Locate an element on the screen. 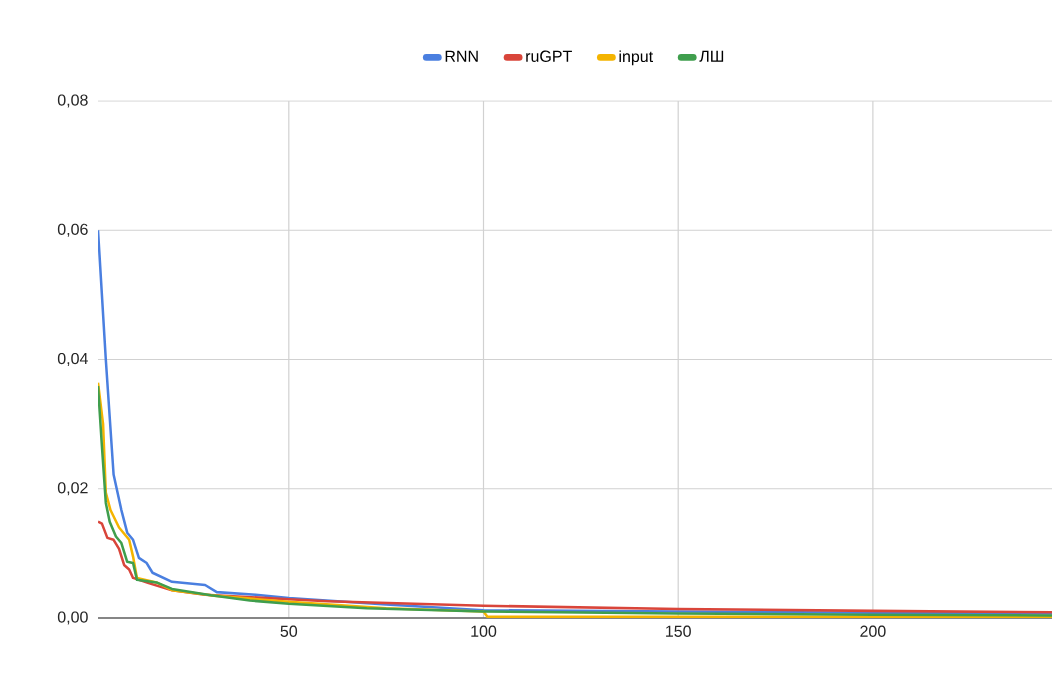 This screenshot has height=677, width=1052. line-series is located at coordinates (575, 567).